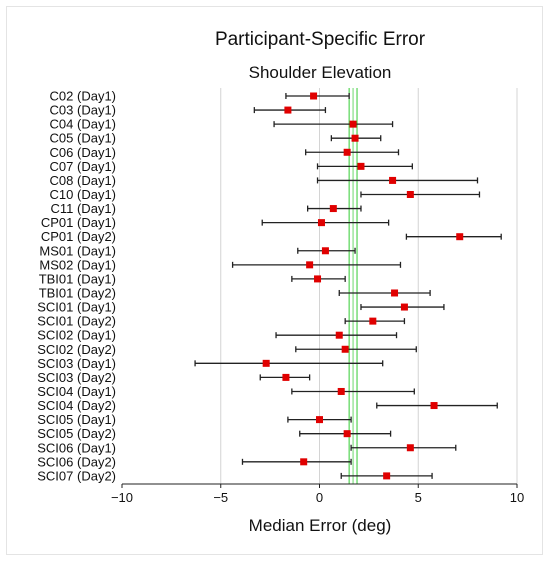 Image resolution: width=550 pixels, height=563 pixels. I want to click on participant-label-5: C07 (Day1), so click(83, 166).